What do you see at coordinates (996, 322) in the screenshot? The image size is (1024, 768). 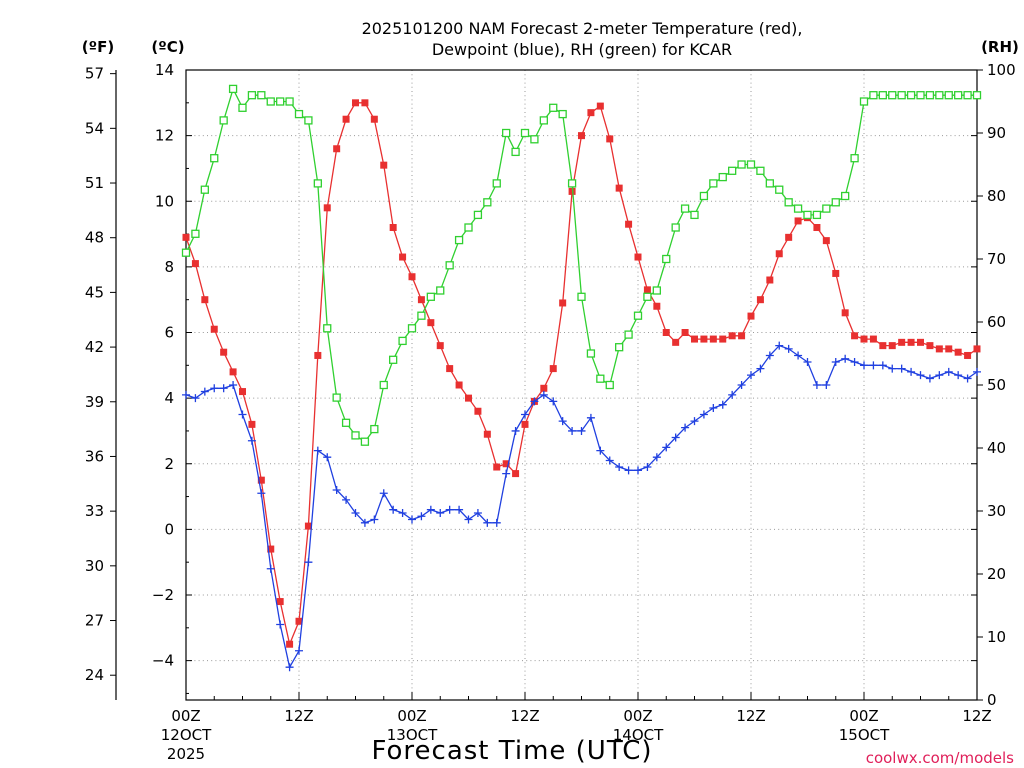 I see `rh-tick-label: 60` at bounding box center [996, 322].